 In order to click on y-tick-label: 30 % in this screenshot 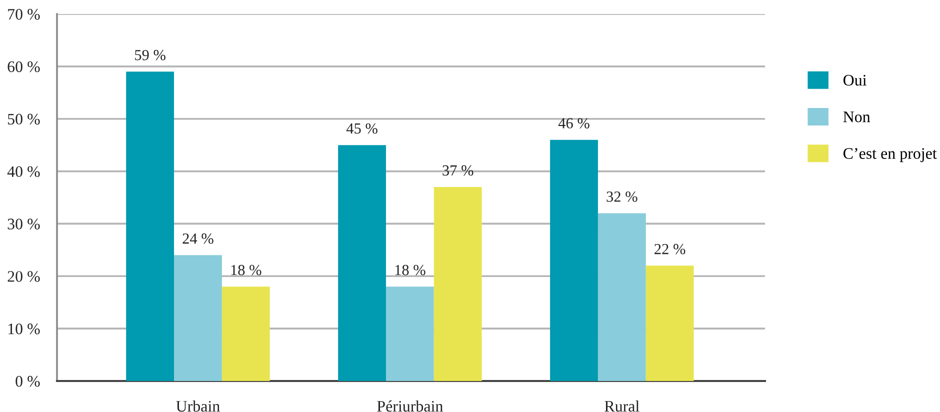, I will do `click(24, 224)`.